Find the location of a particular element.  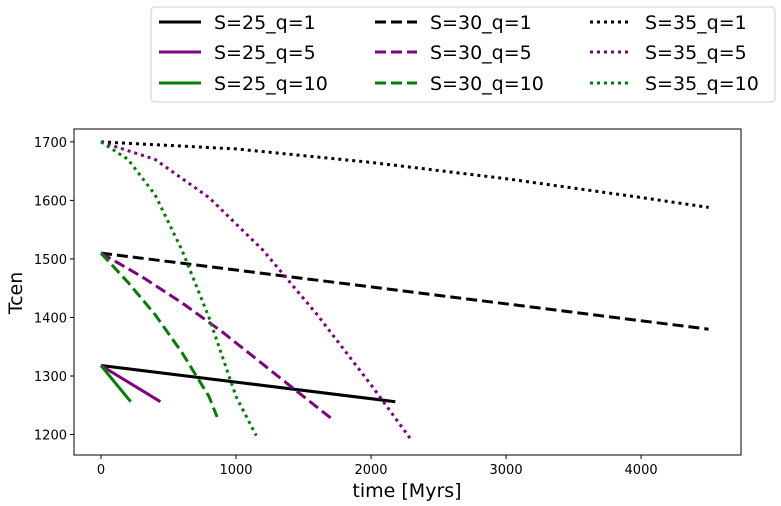

legend-label-S=35_q=10: S=35_q=10 is located at coordinates (702, 84).